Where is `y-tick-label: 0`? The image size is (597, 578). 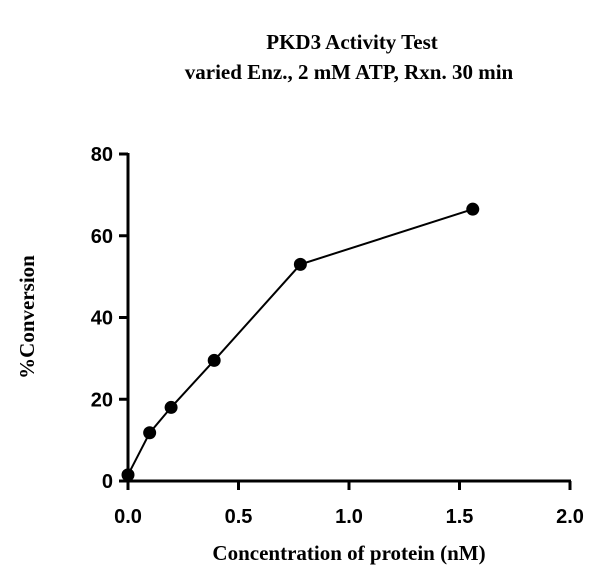
y-tick-label: 0 is located at coordinates (107, 482).